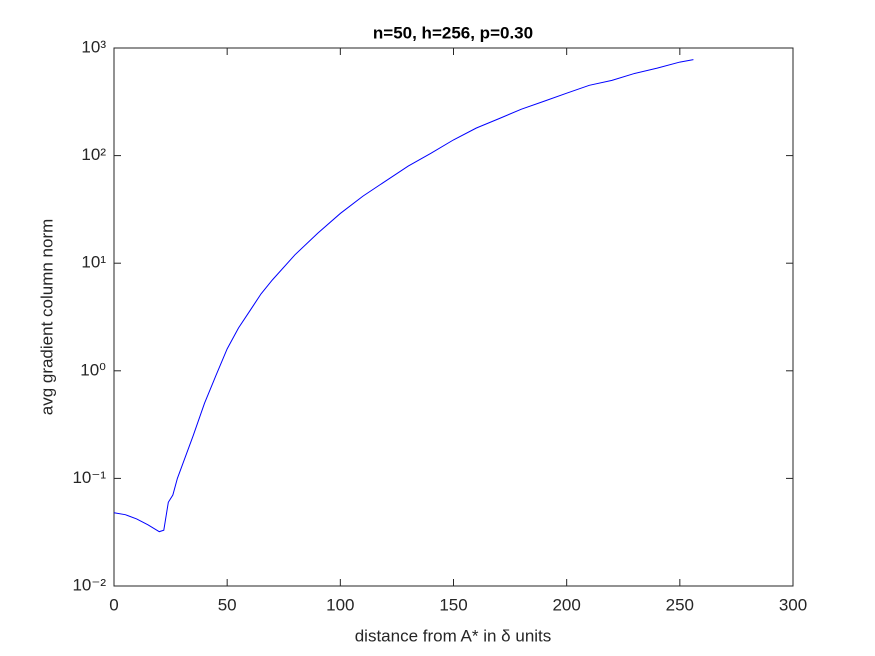 The width and height of the screenshot is (875, 656). I want to click on x-tick-label: 0, so click(113, 604).